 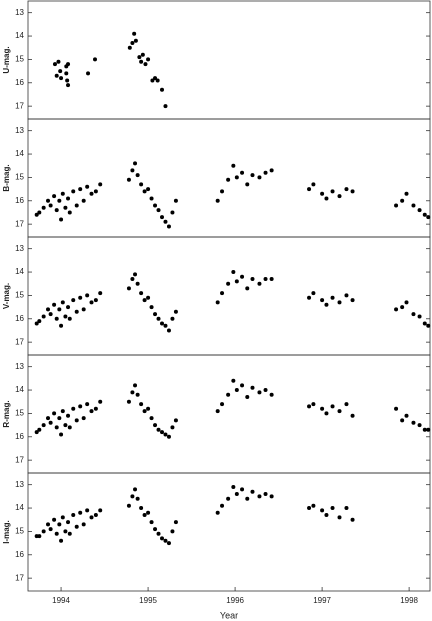 I want to click on x-axis-label: Year, so click(x=229, y=615).